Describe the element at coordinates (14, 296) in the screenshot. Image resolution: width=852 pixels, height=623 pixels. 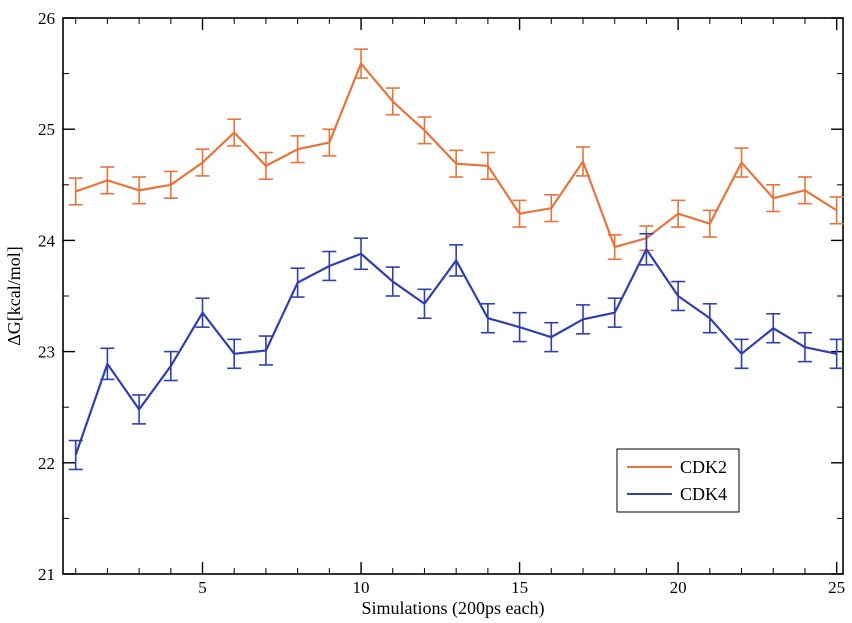
I see `y-axis-title: ΔG[kcal/mol]` at that location.